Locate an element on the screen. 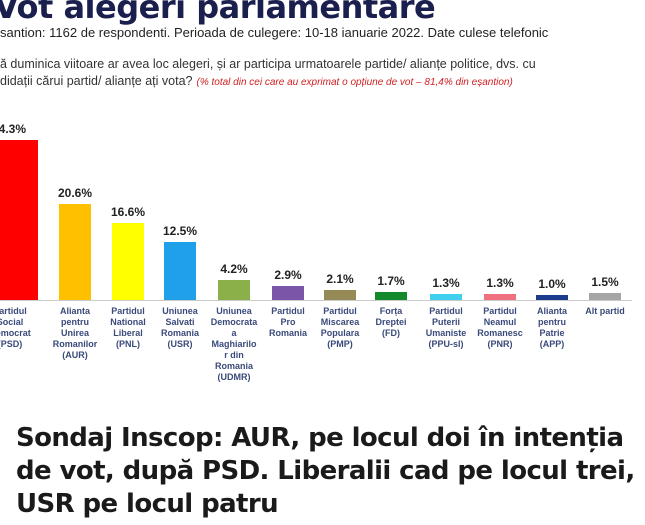  value-label: 20.6% is located at coordinates (75, 193).